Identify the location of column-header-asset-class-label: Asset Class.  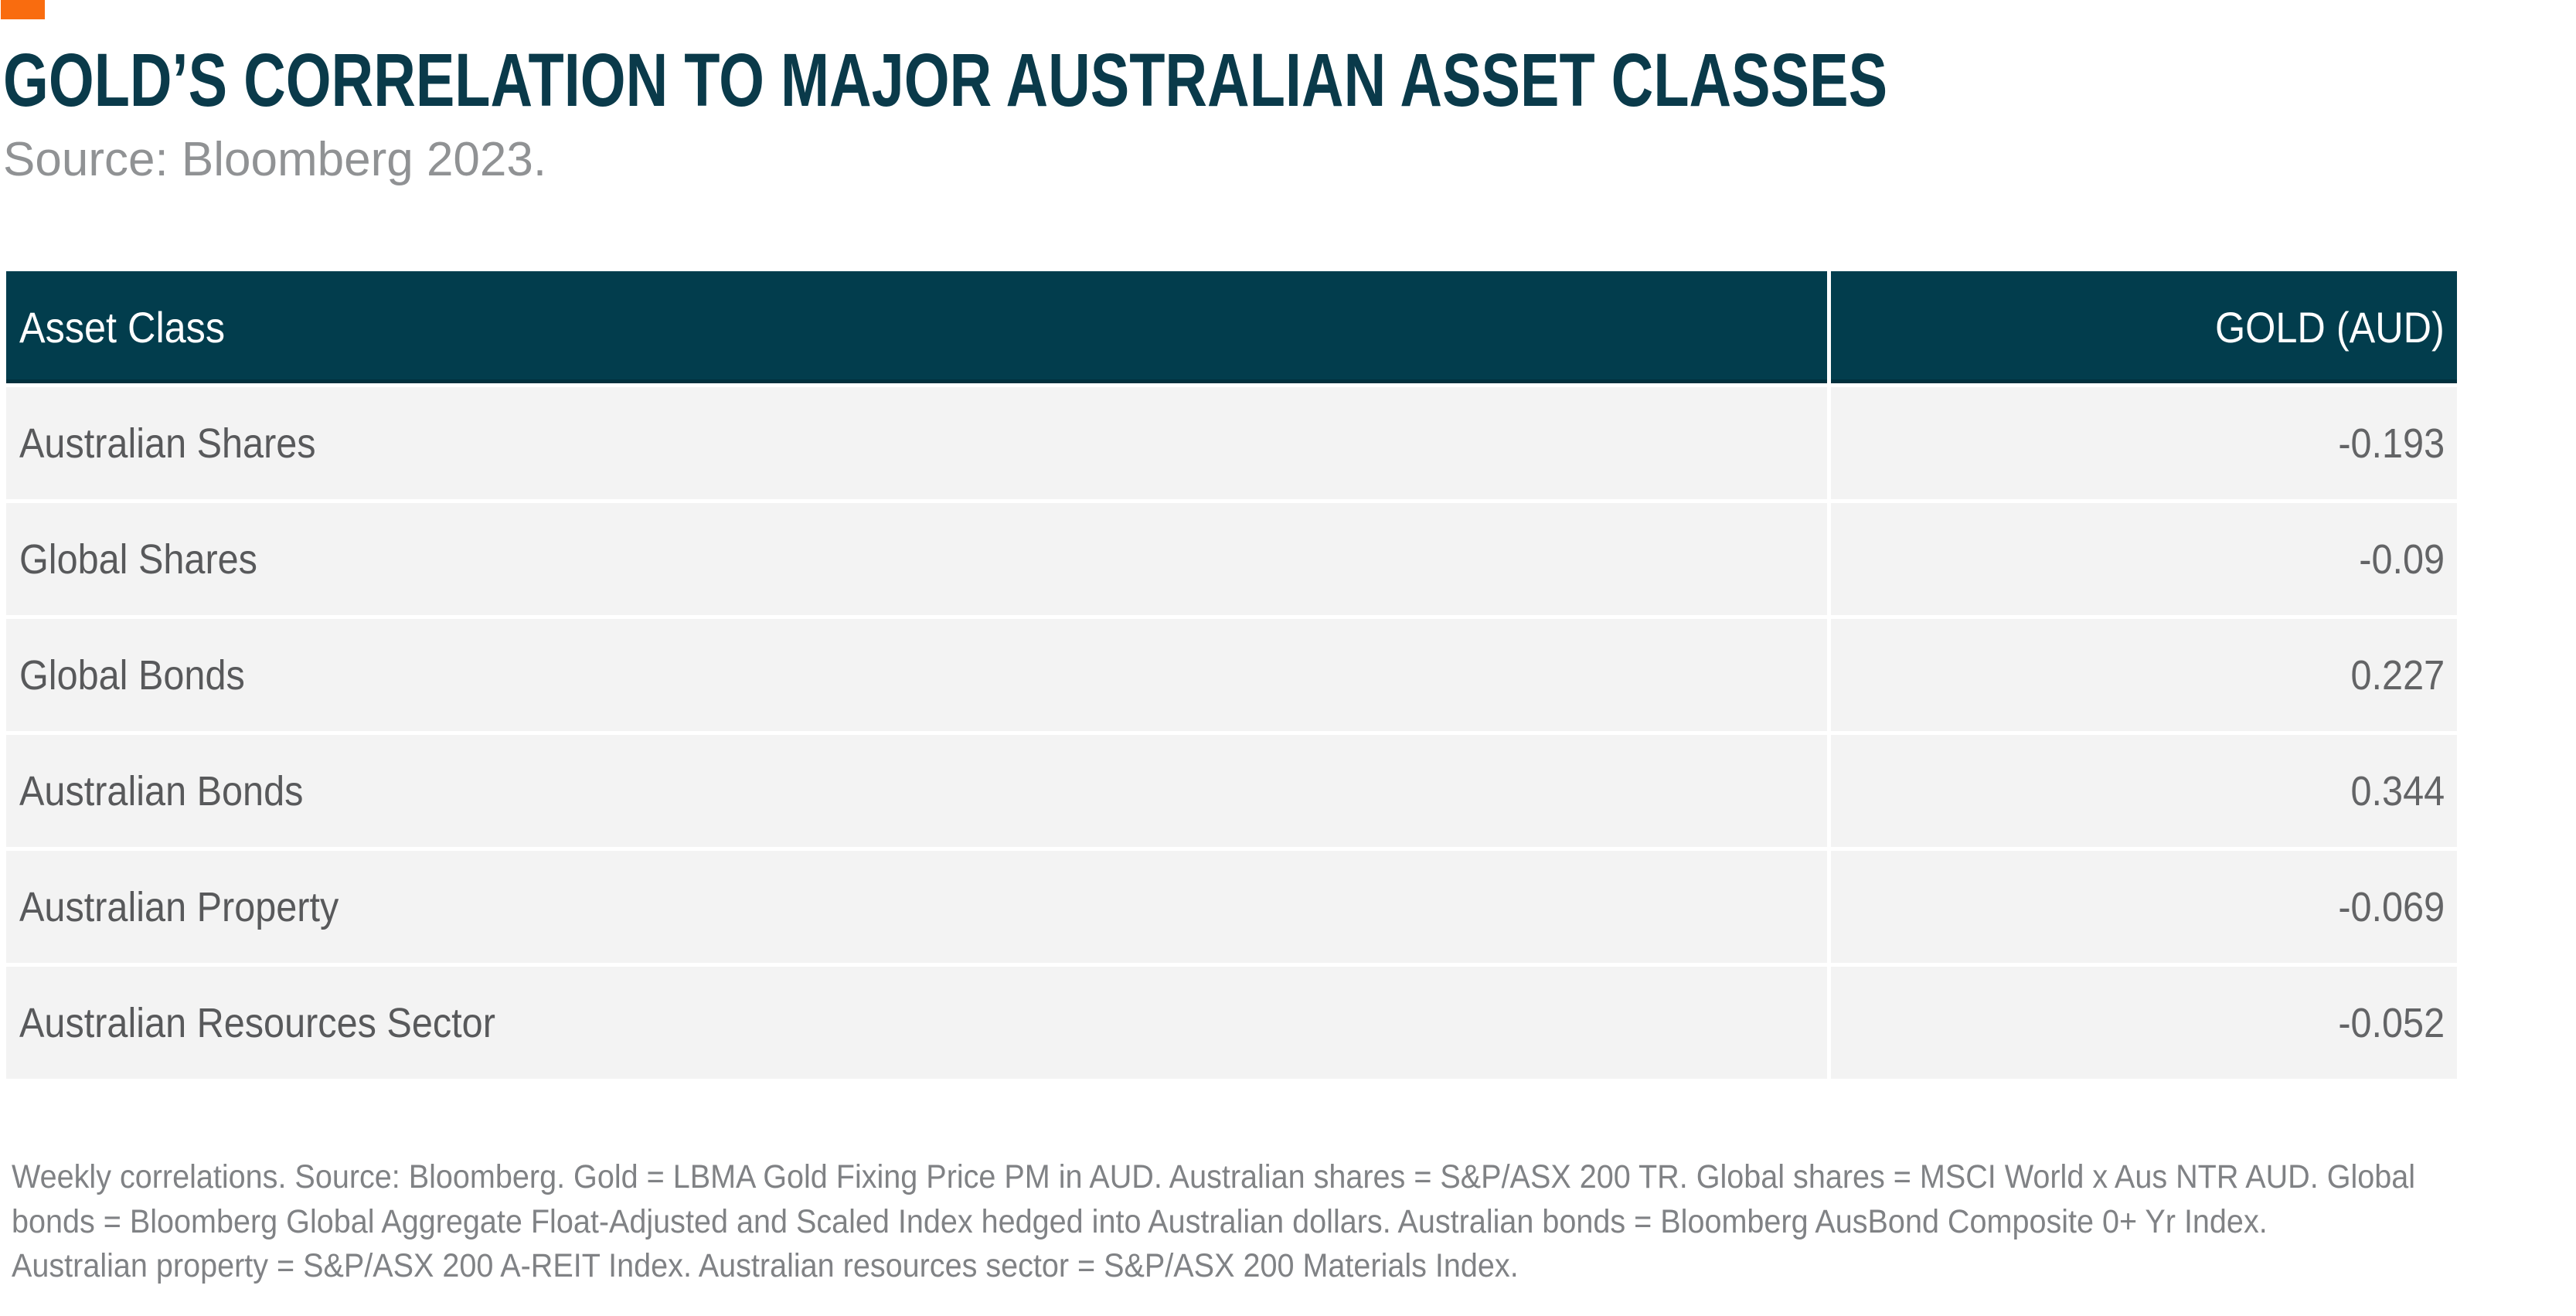
(122, 327).